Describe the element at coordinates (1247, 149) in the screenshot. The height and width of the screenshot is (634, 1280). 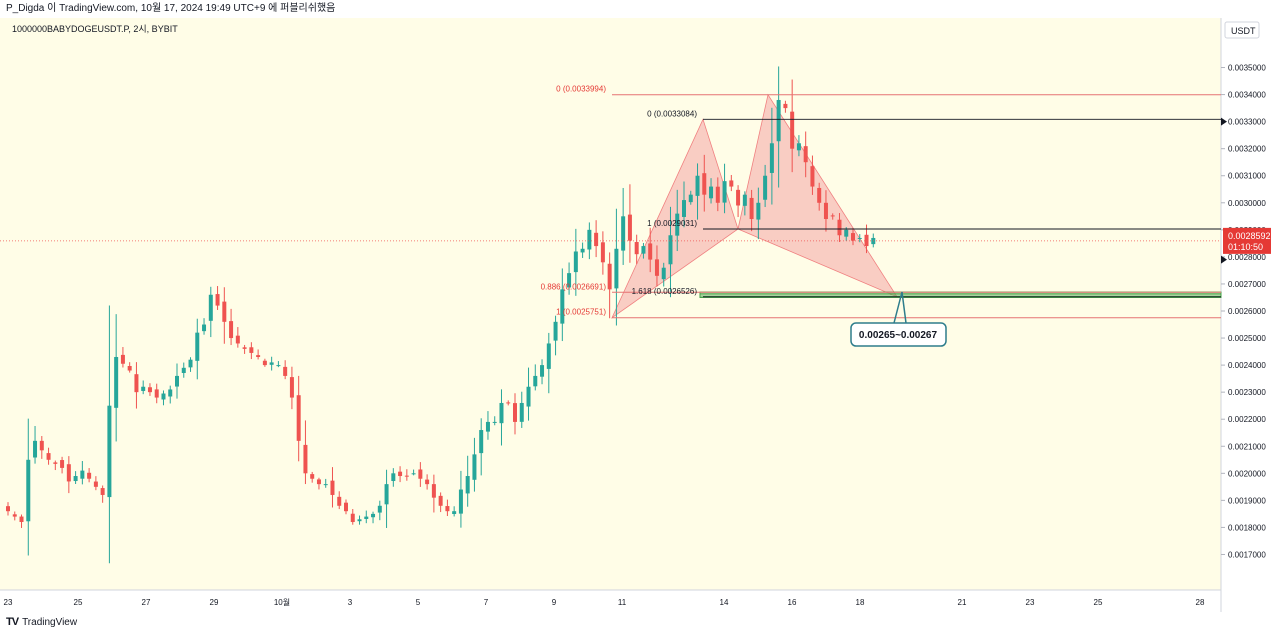
I see `y-tick-label: 0.0032000` at that location.